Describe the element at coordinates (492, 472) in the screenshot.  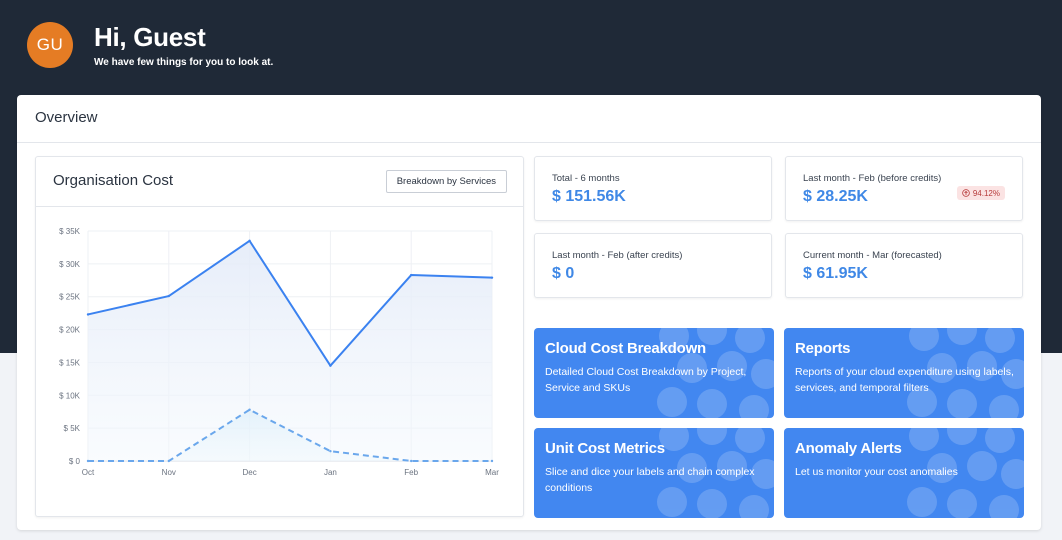
I see `x-tick-label: Mar` at that location.